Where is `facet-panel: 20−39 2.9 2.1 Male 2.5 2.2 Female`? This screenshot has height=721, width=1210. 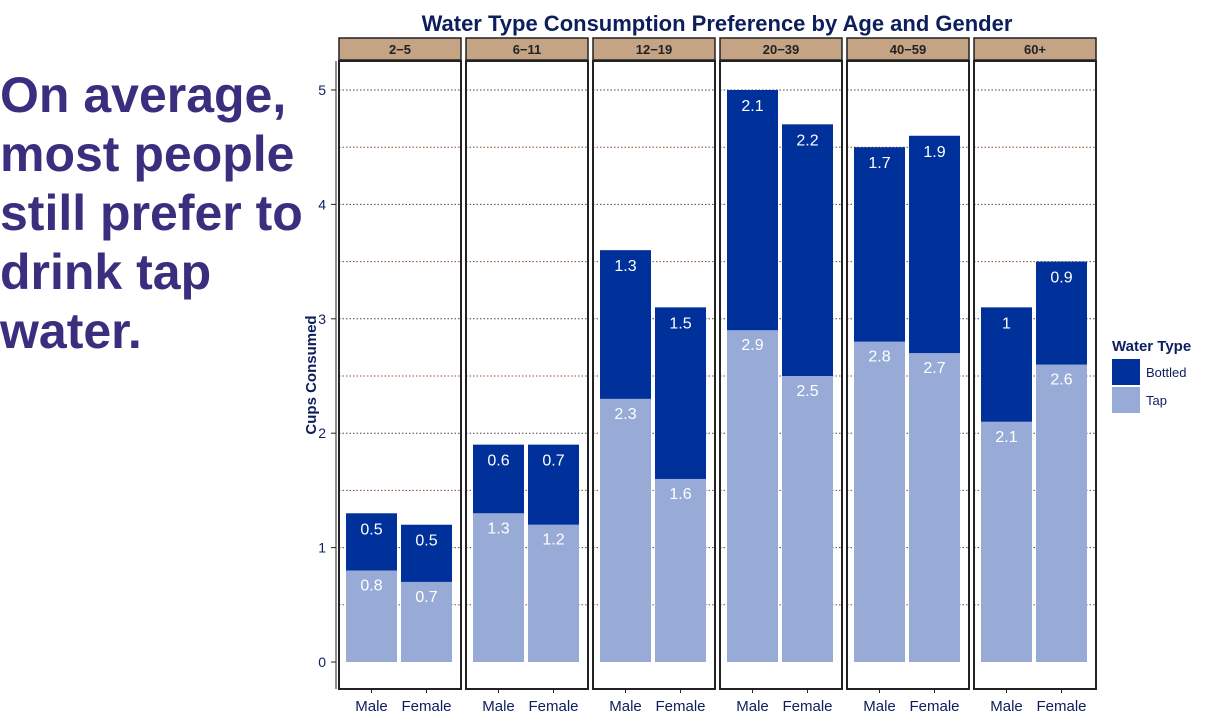
facet-panel: 20−39 2.9 2.1 Male 2.5 2.2 Female is located at coordinates (781, 376).